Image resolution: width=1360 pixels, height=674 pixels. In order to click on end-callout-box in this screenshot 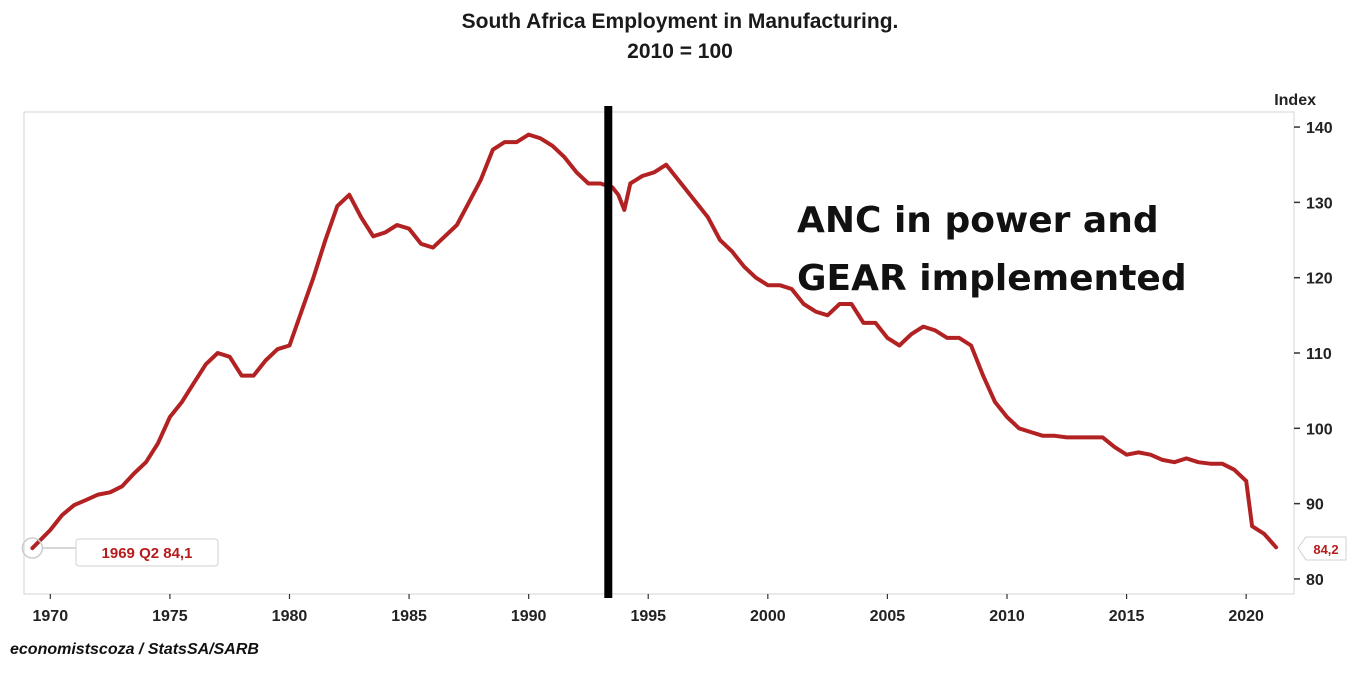, I will do `click(1322, 548)`.